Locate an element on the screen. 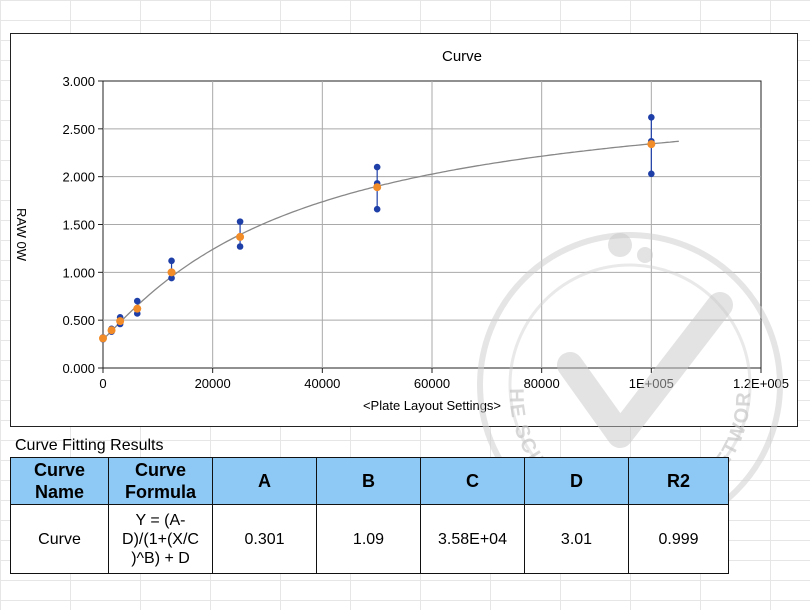 This screenshot has width=810, height=610. header-c: C is located at coordinates (472, 481).